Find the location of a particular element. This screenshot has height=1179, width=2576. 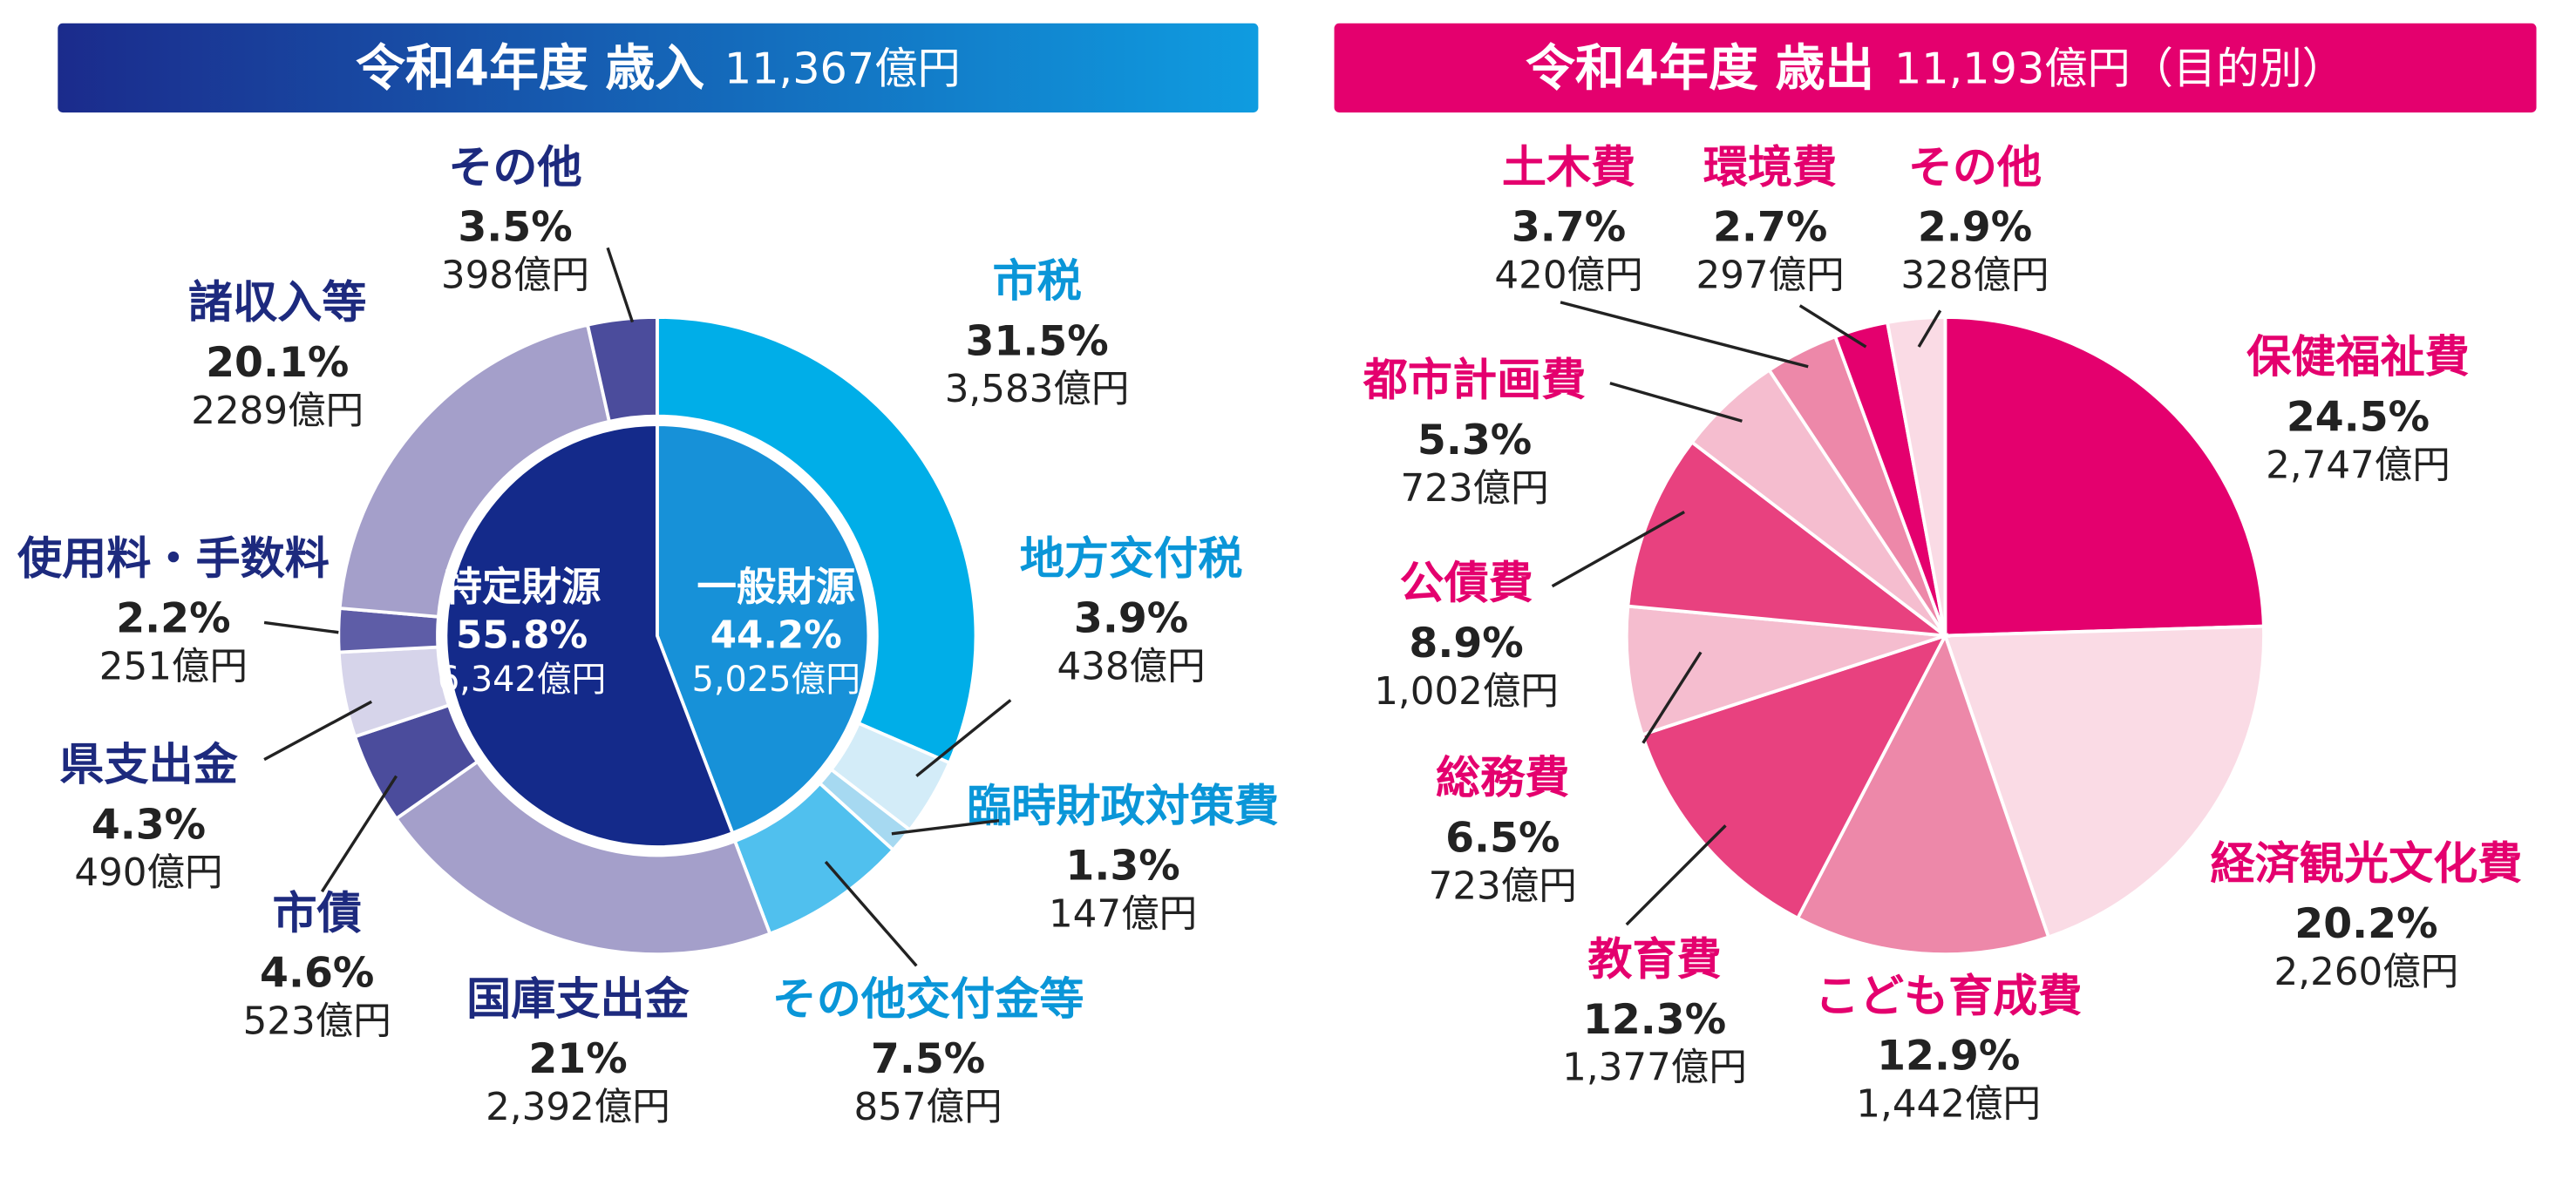

inner-name: 一般財源 is located at coordinates (776, 587).